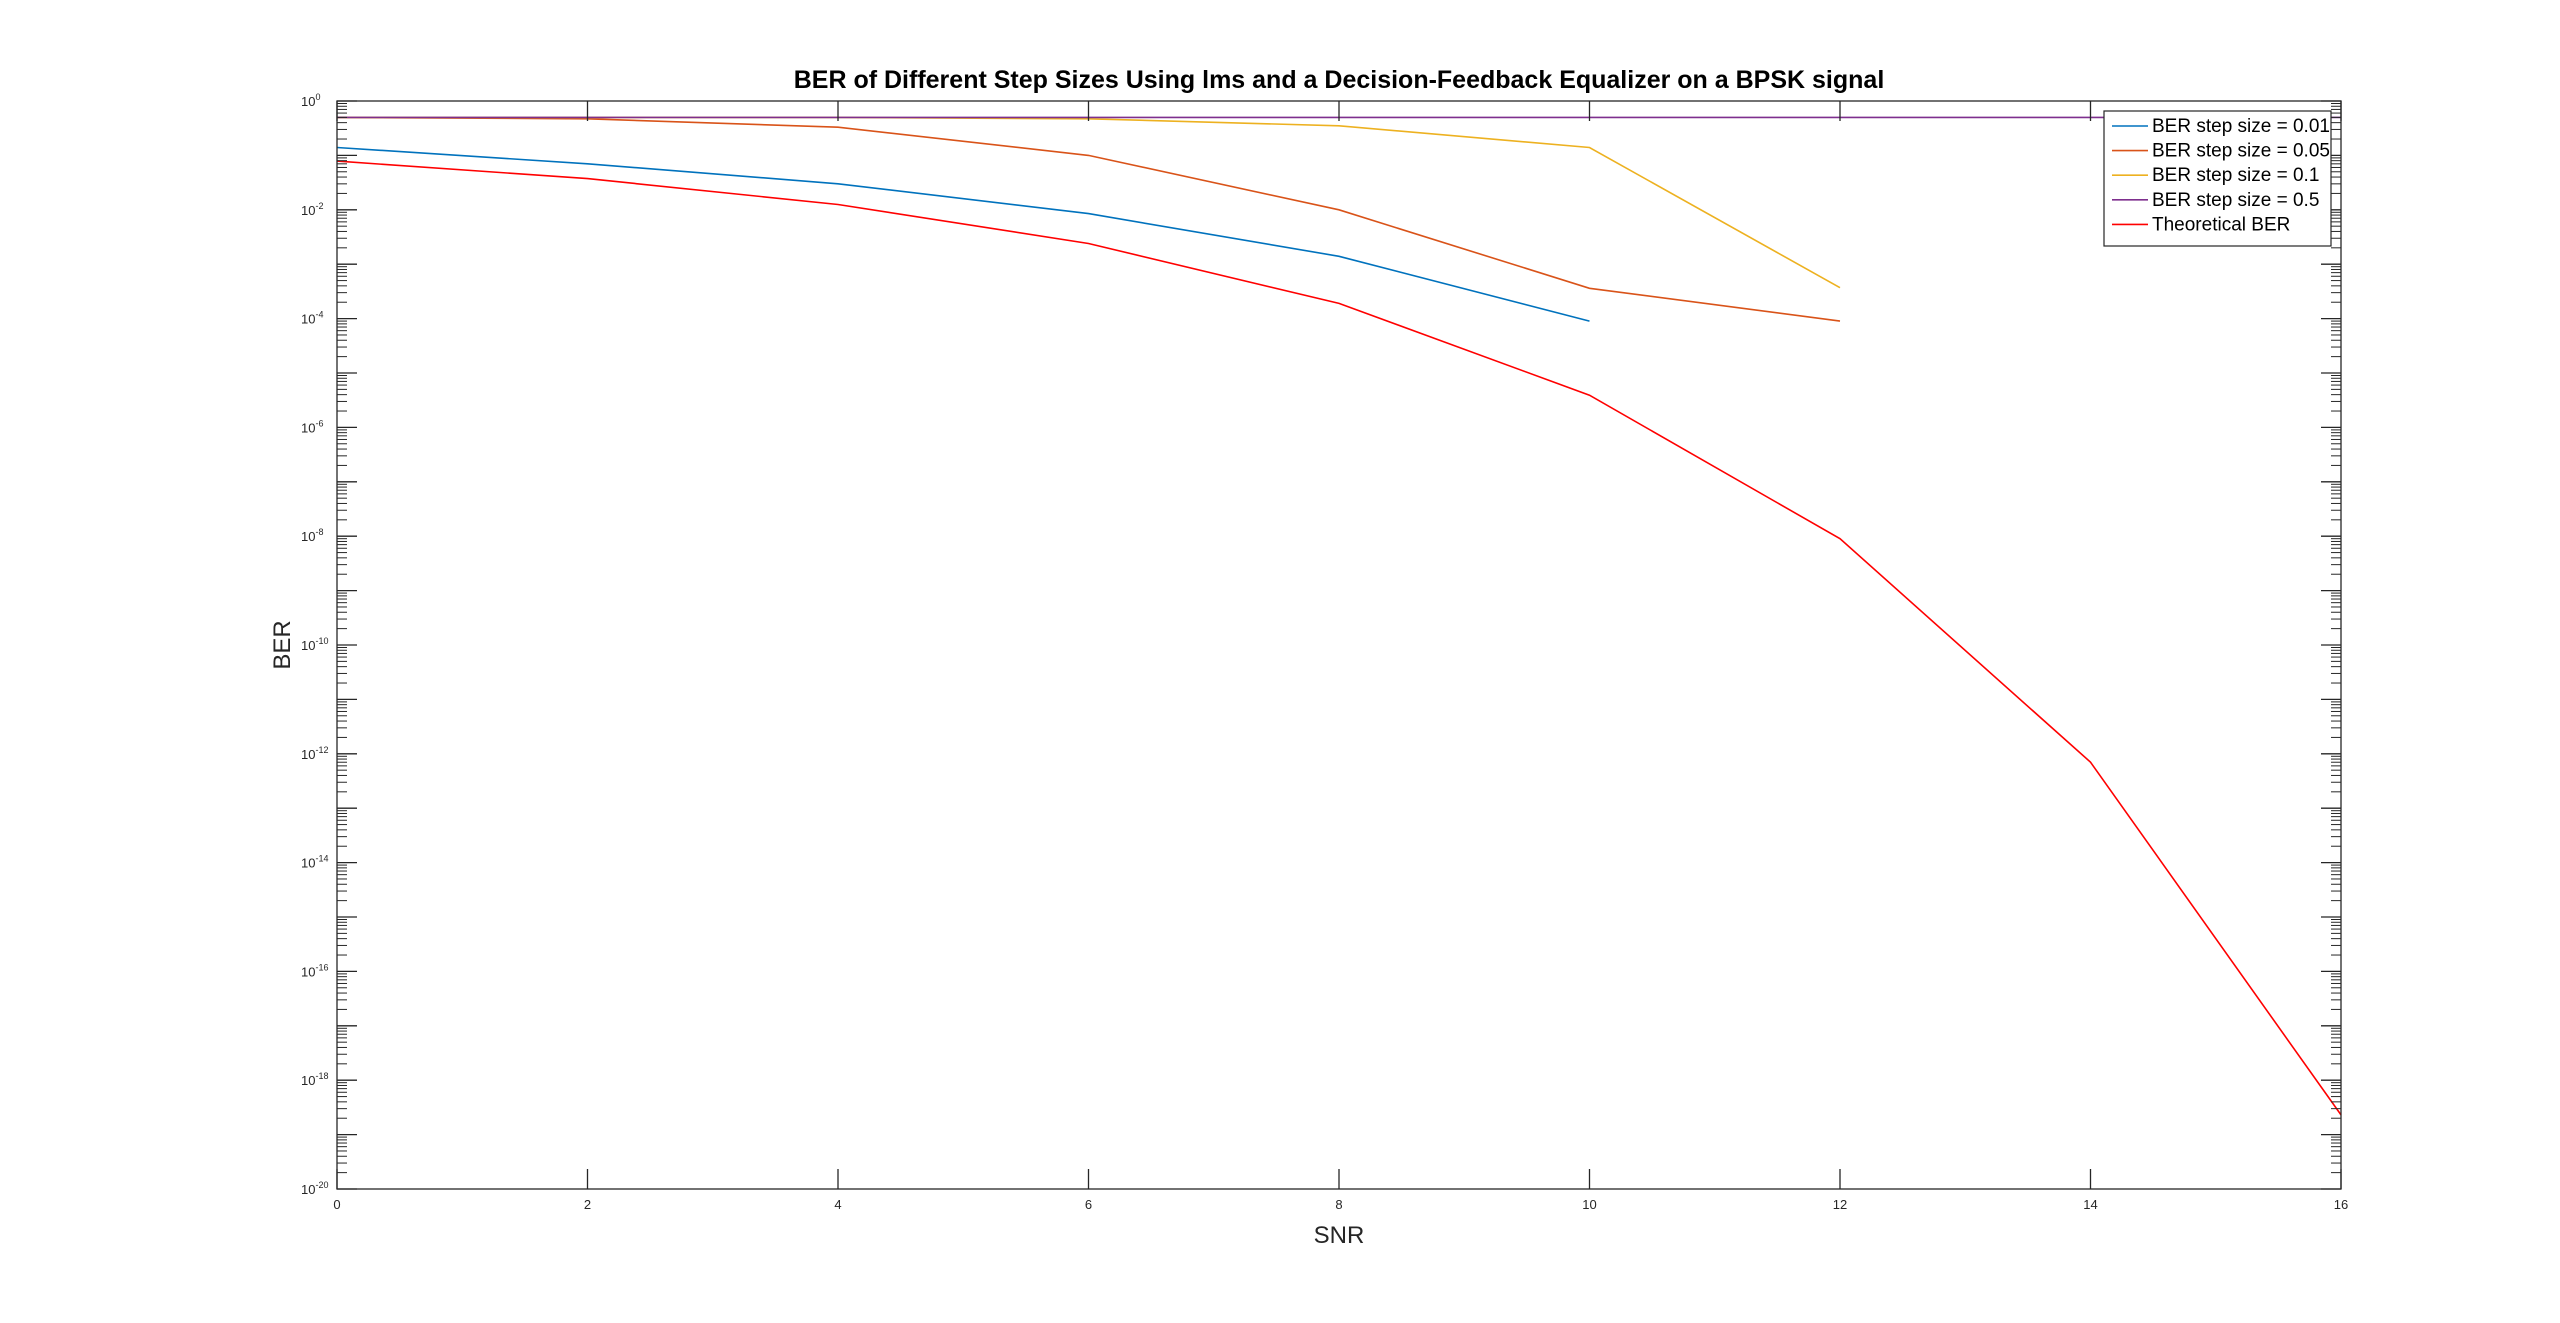  Describe the element at coordinates (321, 859) in the screenshot. I see `y-tick-exponent: -14` at that location.